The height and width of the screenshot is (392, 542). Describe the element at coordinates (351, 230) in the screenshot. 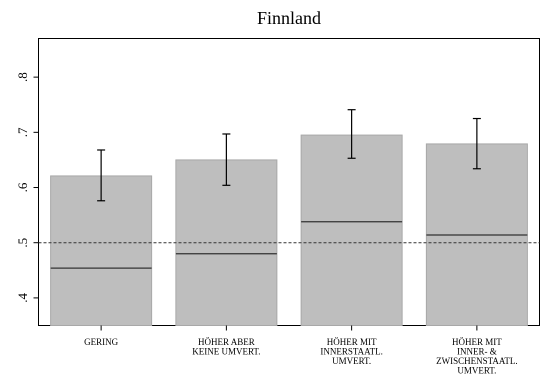

I see `bar` at that location.